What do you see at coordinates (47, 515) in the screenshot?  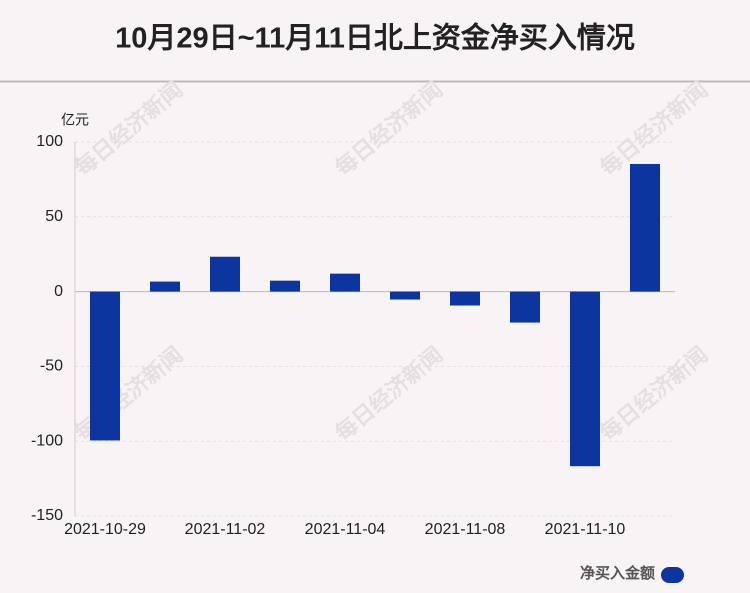 I see `y-tick-label: -150` at bounding box center [47, 515].